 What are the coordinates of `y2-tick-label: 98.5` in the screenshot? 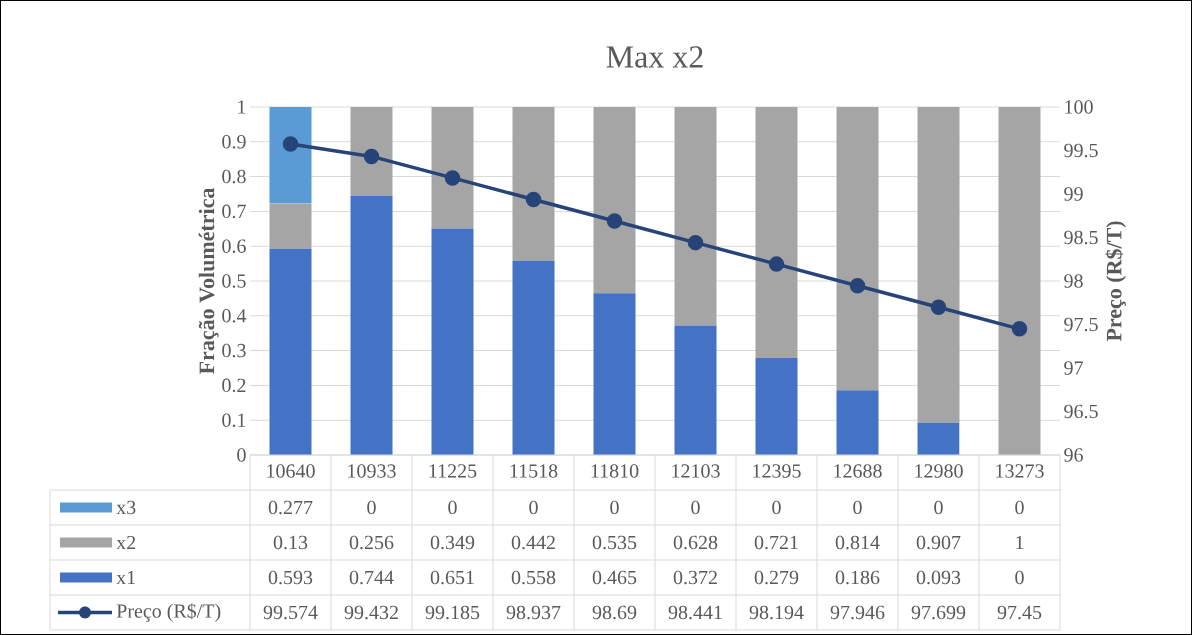 It's located at (1081, 237).